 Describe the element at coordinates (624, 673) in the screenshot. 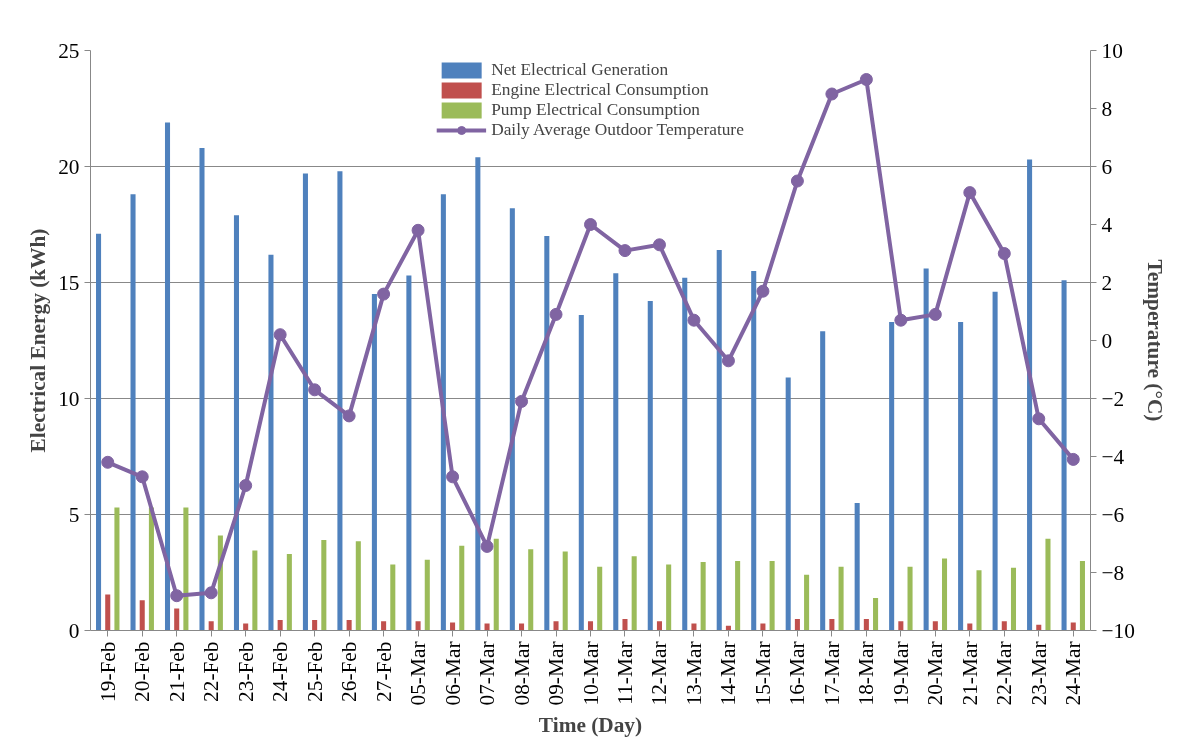

I see `x-tick-label: 11-Mar` at that location.